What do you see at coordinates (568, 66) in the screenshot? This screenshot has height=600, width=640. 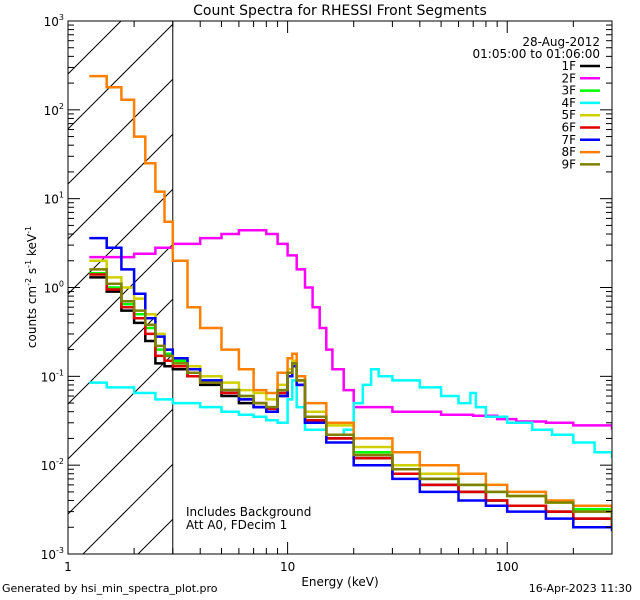 I see `legend-label-1F: 1F` at bounding box center [568, 66].